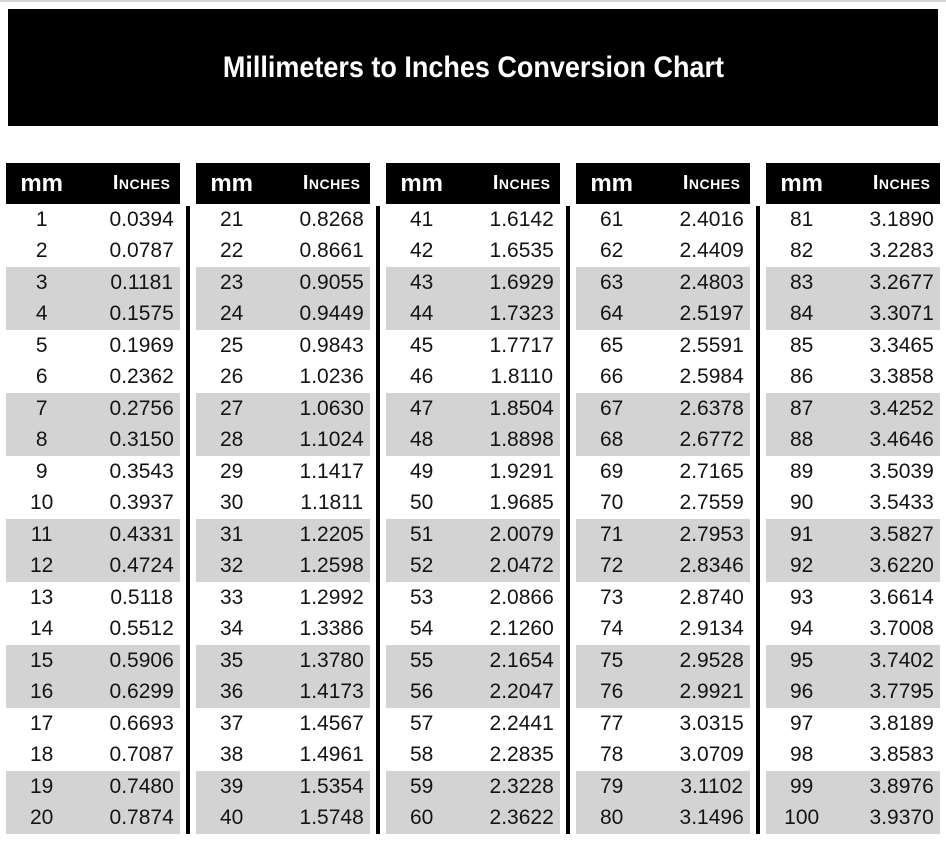 The image size is (946, 844). I want to click on table-row: 51 2.0079, so click(473, 535).